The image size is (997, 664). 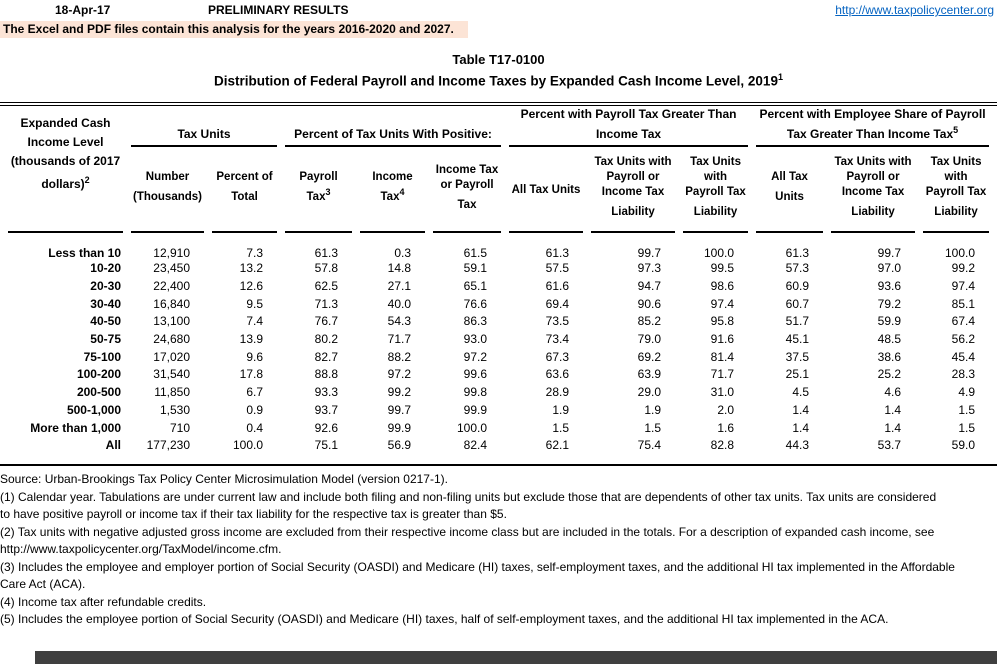 What do you see at coordinates (889, 321) in the screenshot?
I see `table-cell: 59.9` at bounding box center [889, 321].